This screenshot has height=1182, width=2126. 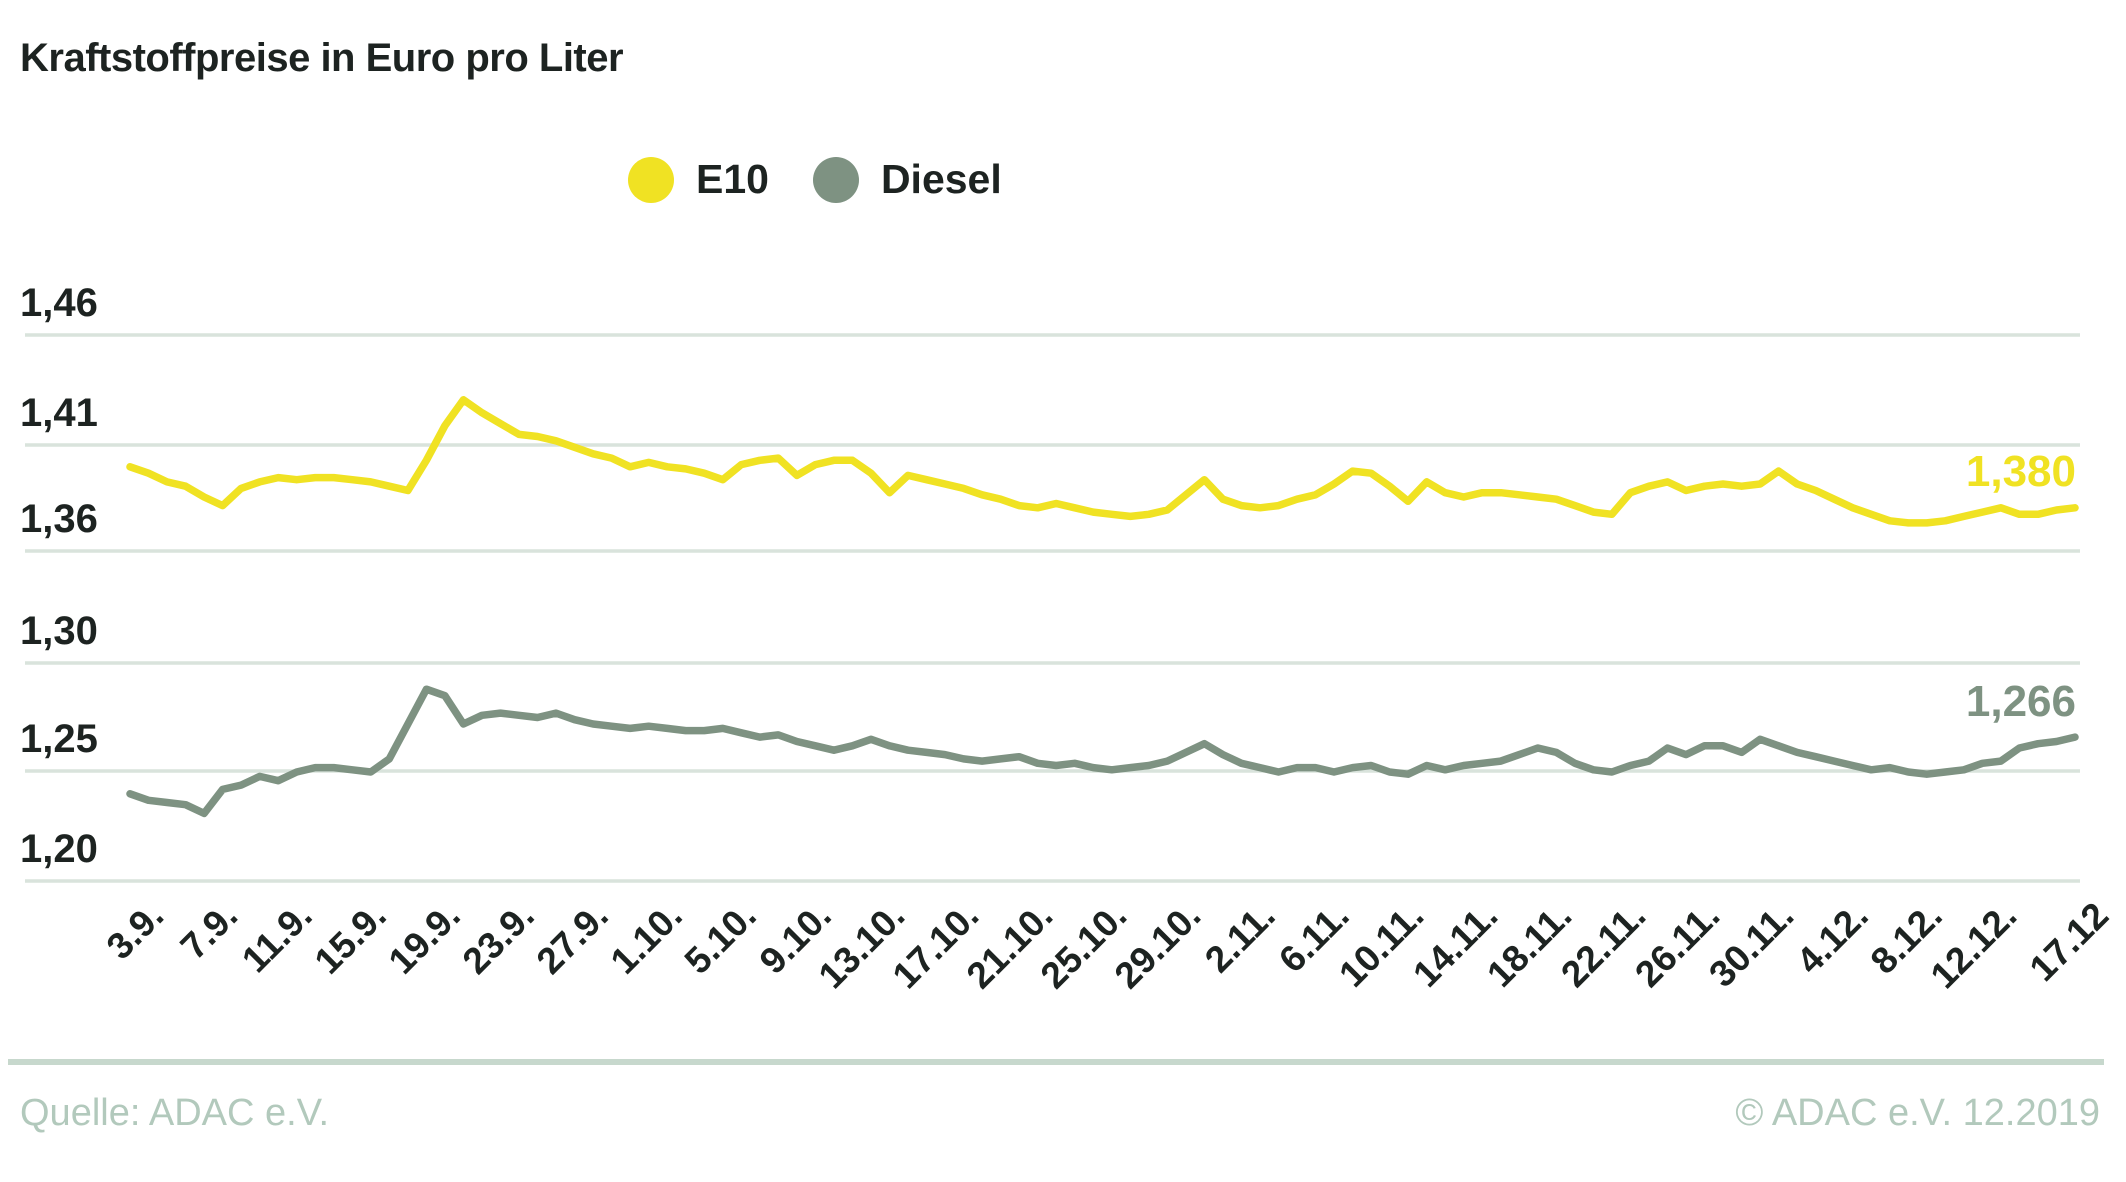 What do you see at coordinates (59, 849) in the screenshot?
I see `y-tick-label: 1,20` at bounding box center [59, 849].